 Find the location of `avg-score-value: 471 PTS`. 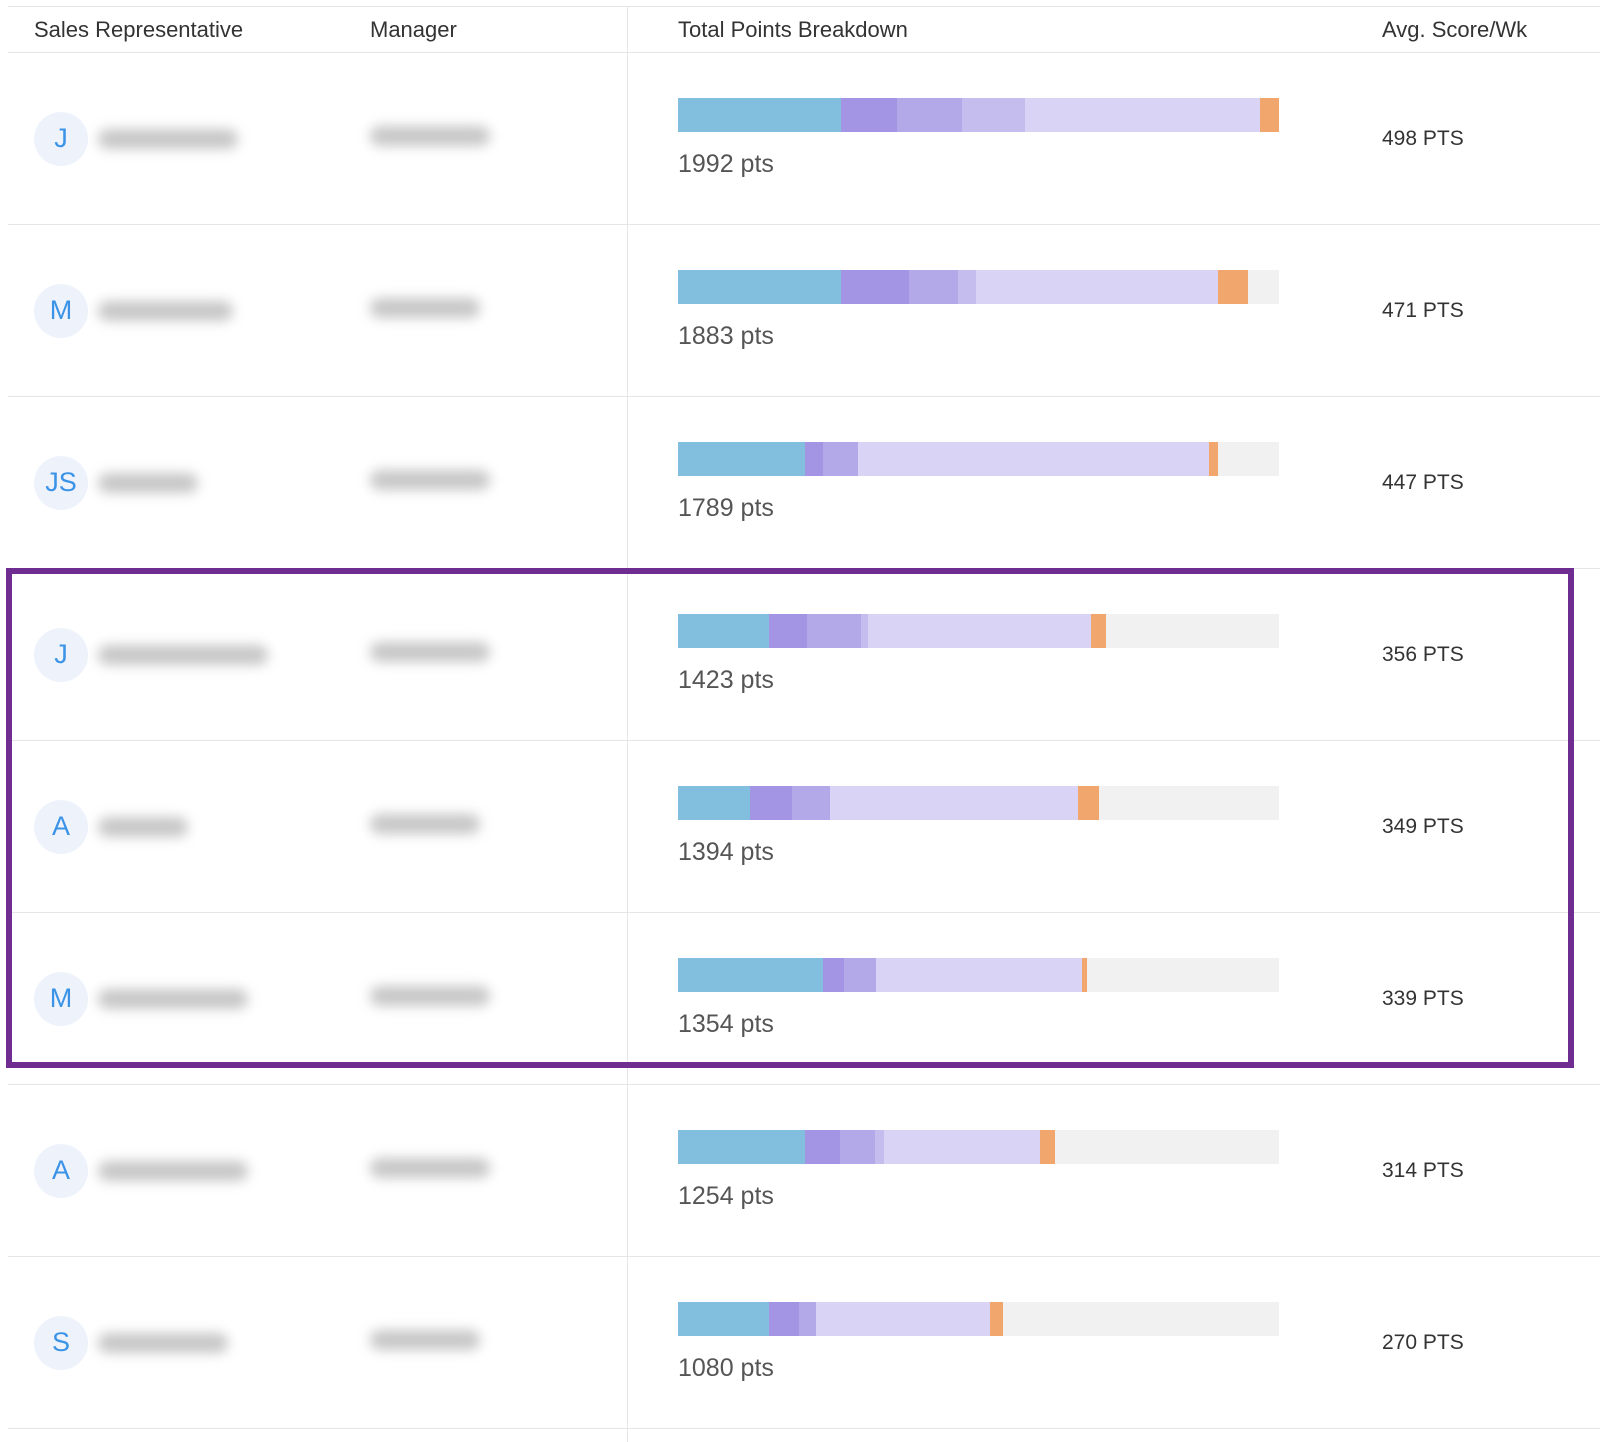

avg-score-value: 471 PTS is located at coordinates (1423, 310).